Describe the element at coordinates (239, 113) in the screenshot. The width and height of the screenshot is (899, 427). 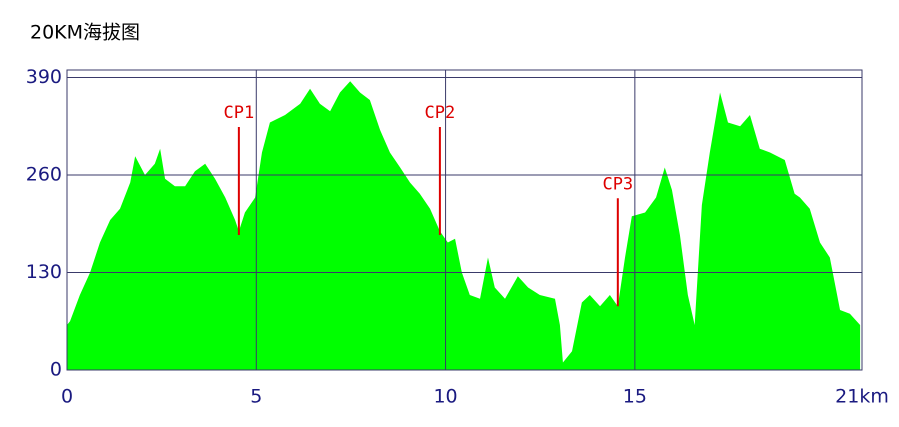
I see `checkpoint-label: CP1` at that location.